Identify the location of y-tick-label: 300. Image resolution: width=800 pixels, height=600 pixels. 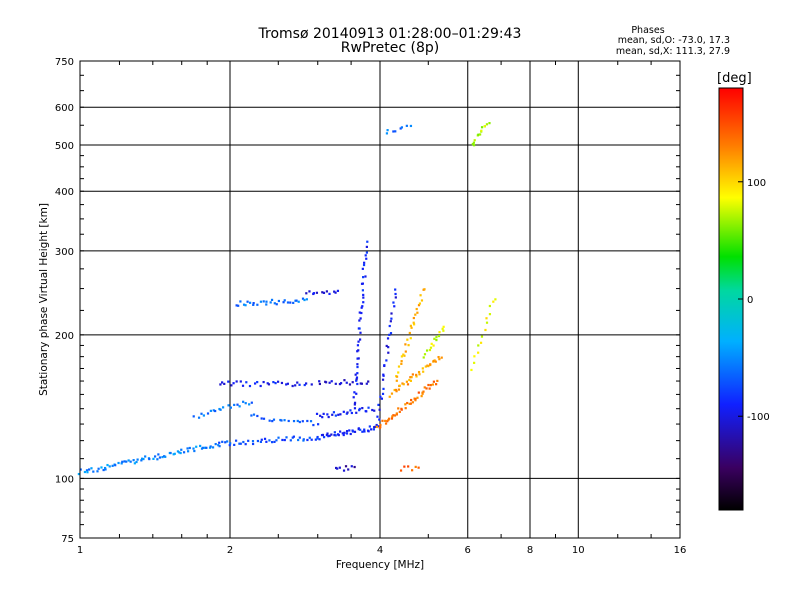
(64, 252).